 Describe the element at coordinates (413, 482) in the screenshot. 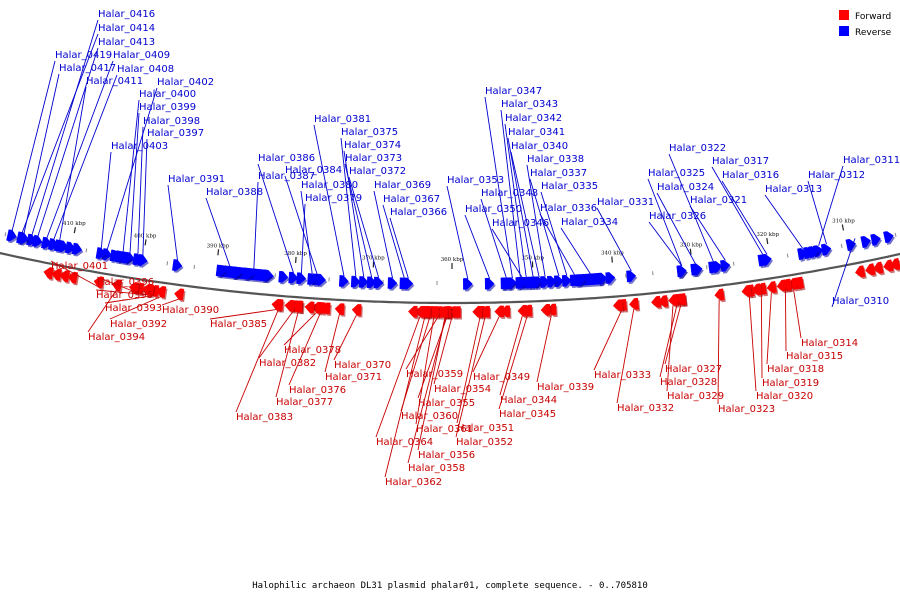

I see `gene-label: Halar_0362` at that location.